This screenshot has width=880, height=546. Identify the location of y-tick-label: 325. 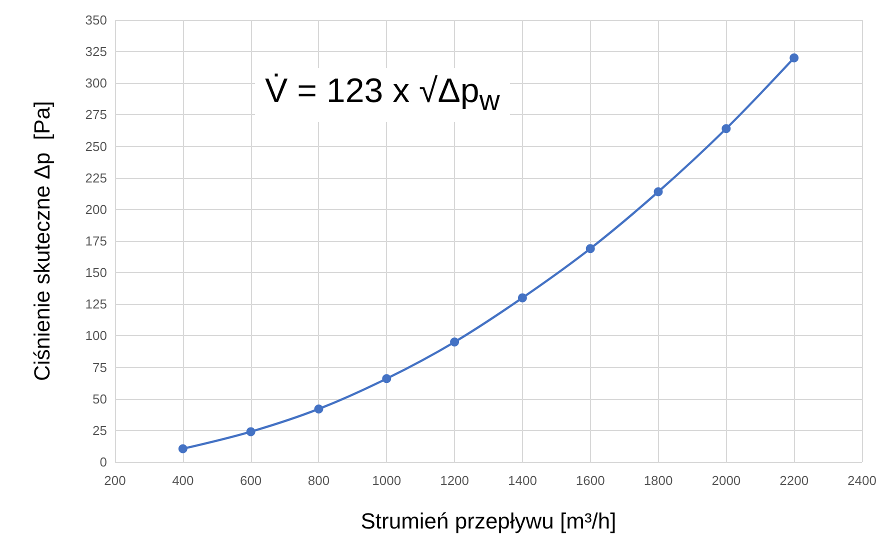
(96, 52).